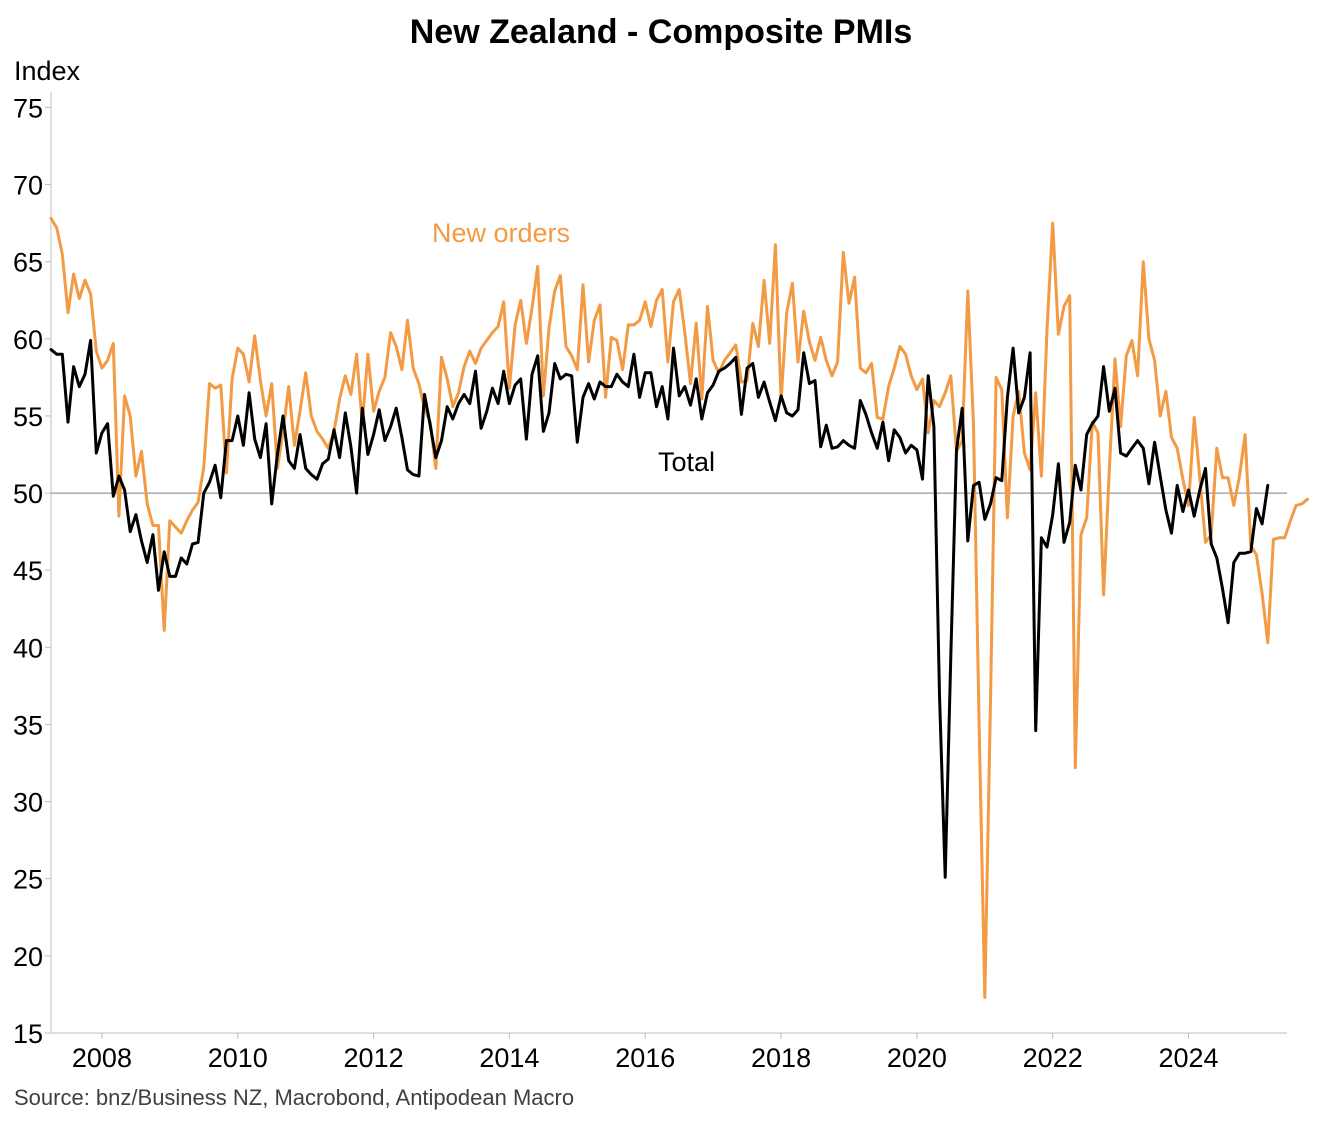  Describe the element at coordinates (28, 803) in the screenshot. I see `y-tick-label: 30` at that location.